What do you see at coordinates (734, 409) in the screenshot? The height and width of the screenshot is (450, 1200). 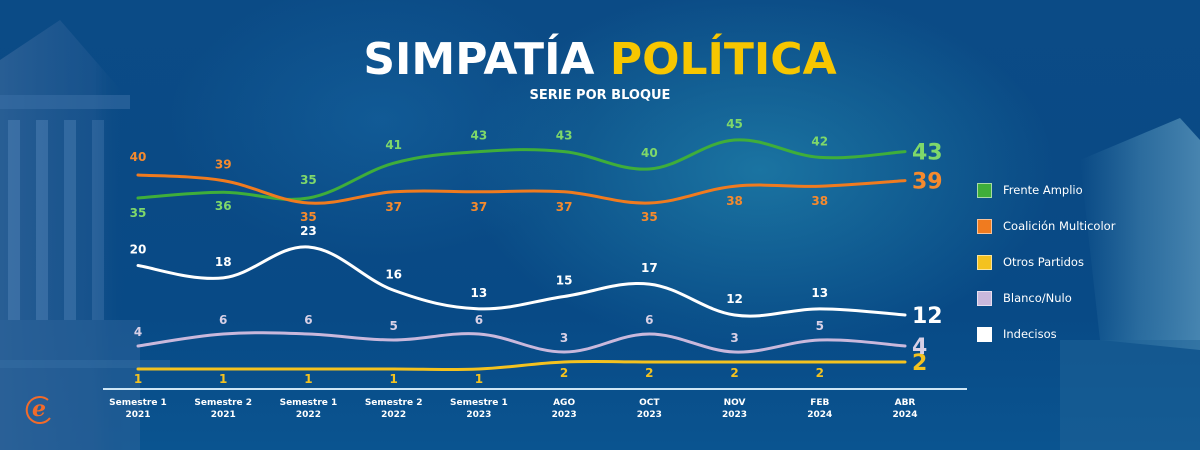 I see `x-tick-label: NOV 2023` at bounding box center [734, 409].